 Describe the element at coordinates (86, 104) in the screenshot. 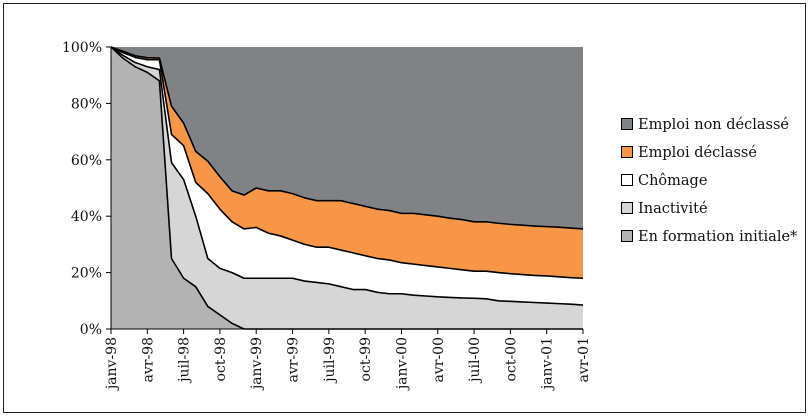

I see `y-tick-label: 80%` at that location.